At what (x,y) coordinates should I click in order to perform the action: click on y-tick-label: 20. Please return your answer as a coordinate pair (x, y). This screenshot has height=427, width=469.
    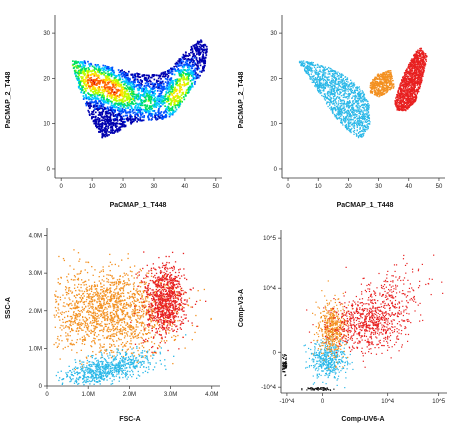
    Looking at the image, I should click on (46, 79).